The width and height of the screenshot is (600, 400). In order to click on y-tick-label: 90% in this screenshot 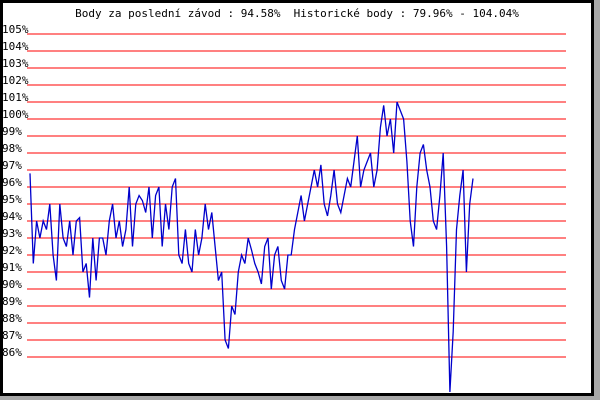, I will do `click(12, 284)`.